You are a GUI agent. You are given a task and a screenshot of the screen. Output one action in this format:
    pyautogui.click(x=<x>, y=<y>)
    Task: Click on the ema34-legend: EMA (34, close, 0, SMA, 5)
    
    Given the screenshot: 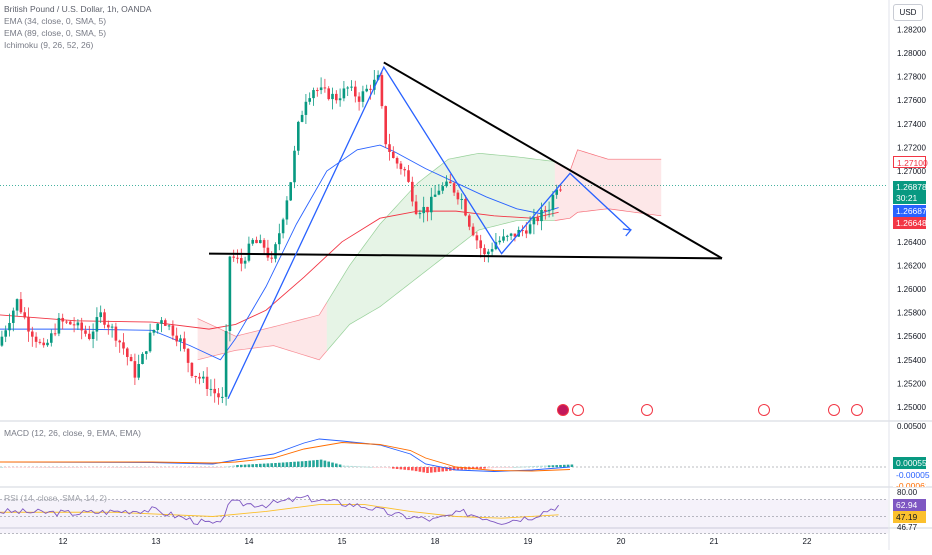 What is the action you would take?
    pyautogui.click(x=55, y=21)
    